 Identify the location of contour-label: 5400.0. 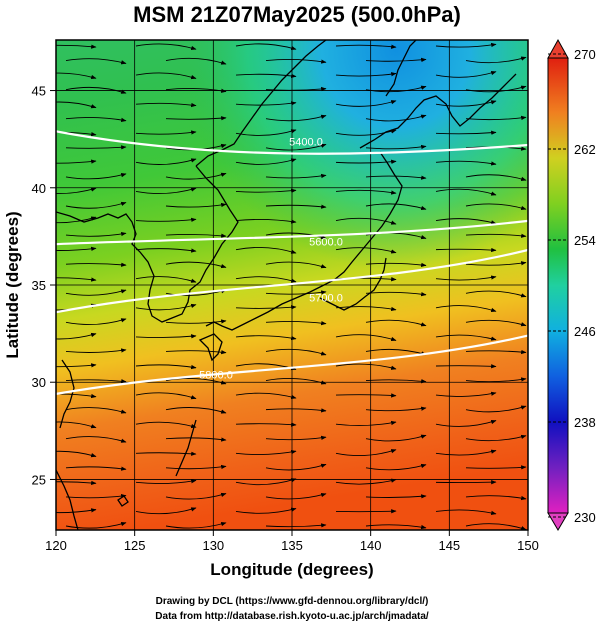
(306, 143).